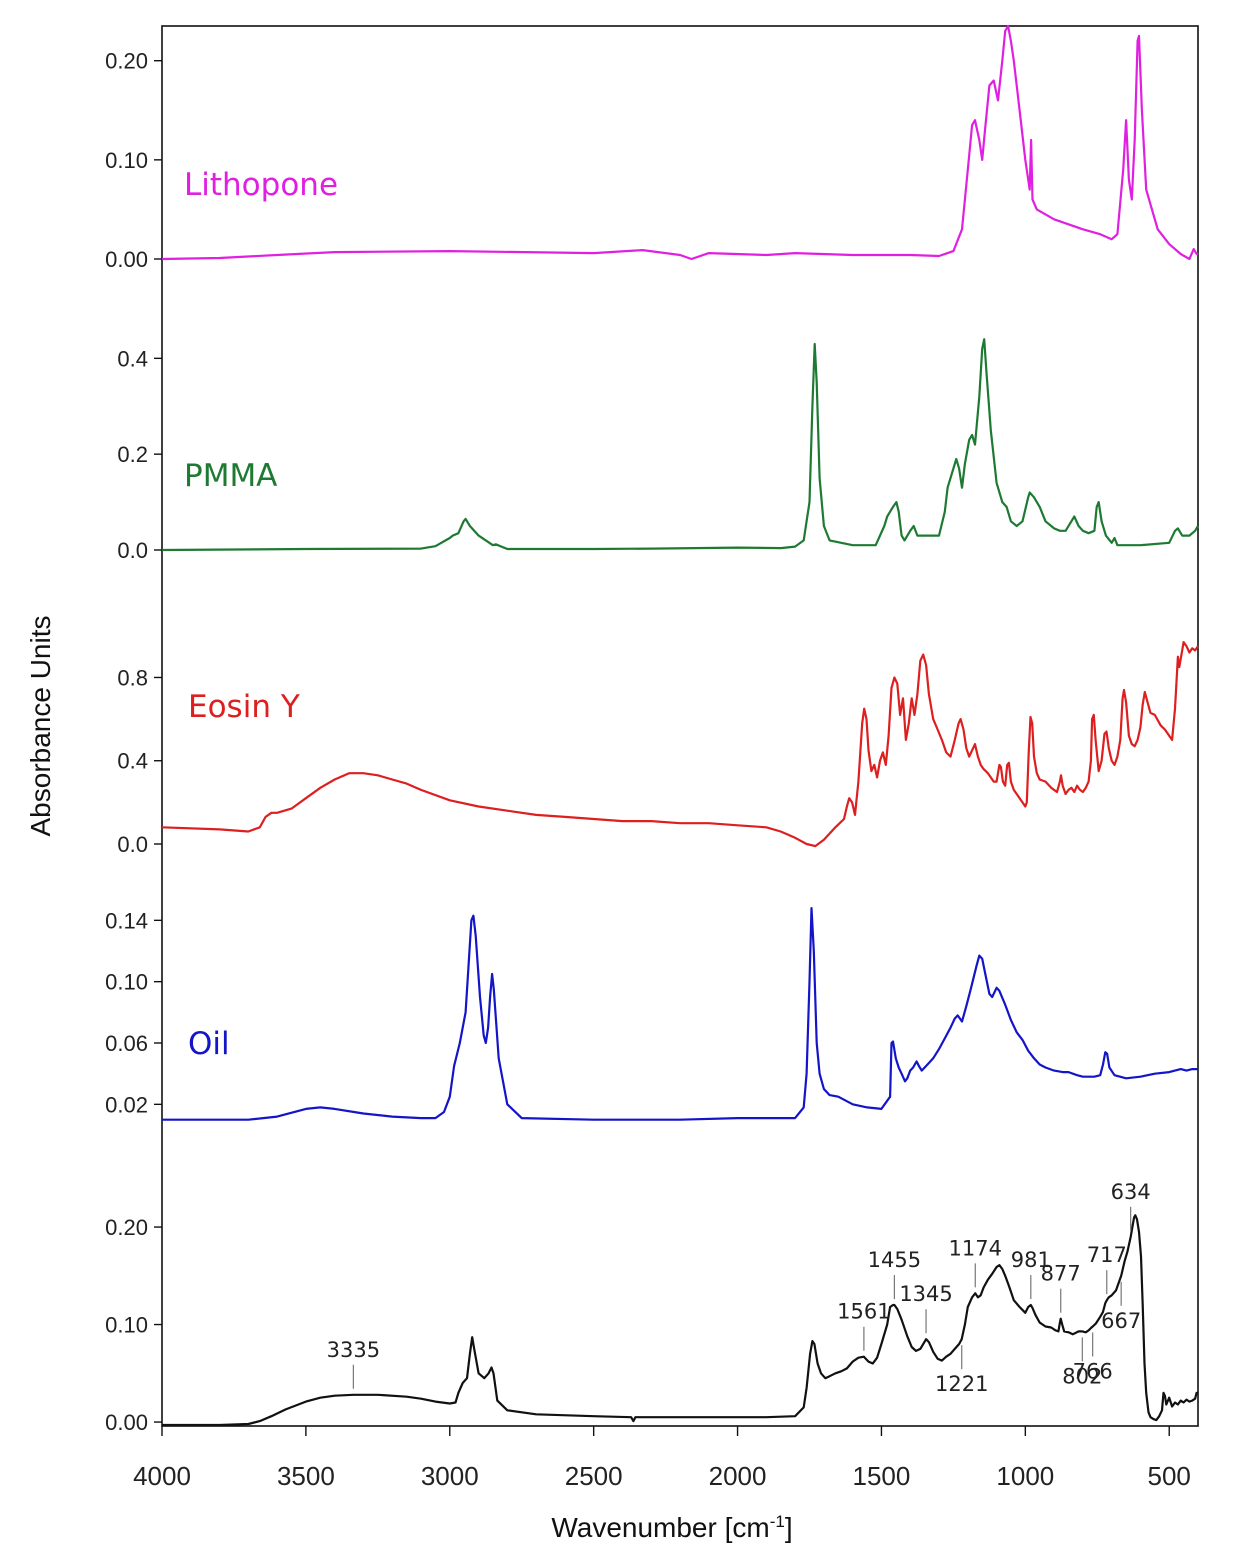 The image size is (1233, 1566). I want to click on peak-label: 1221, so click(961, 1384).